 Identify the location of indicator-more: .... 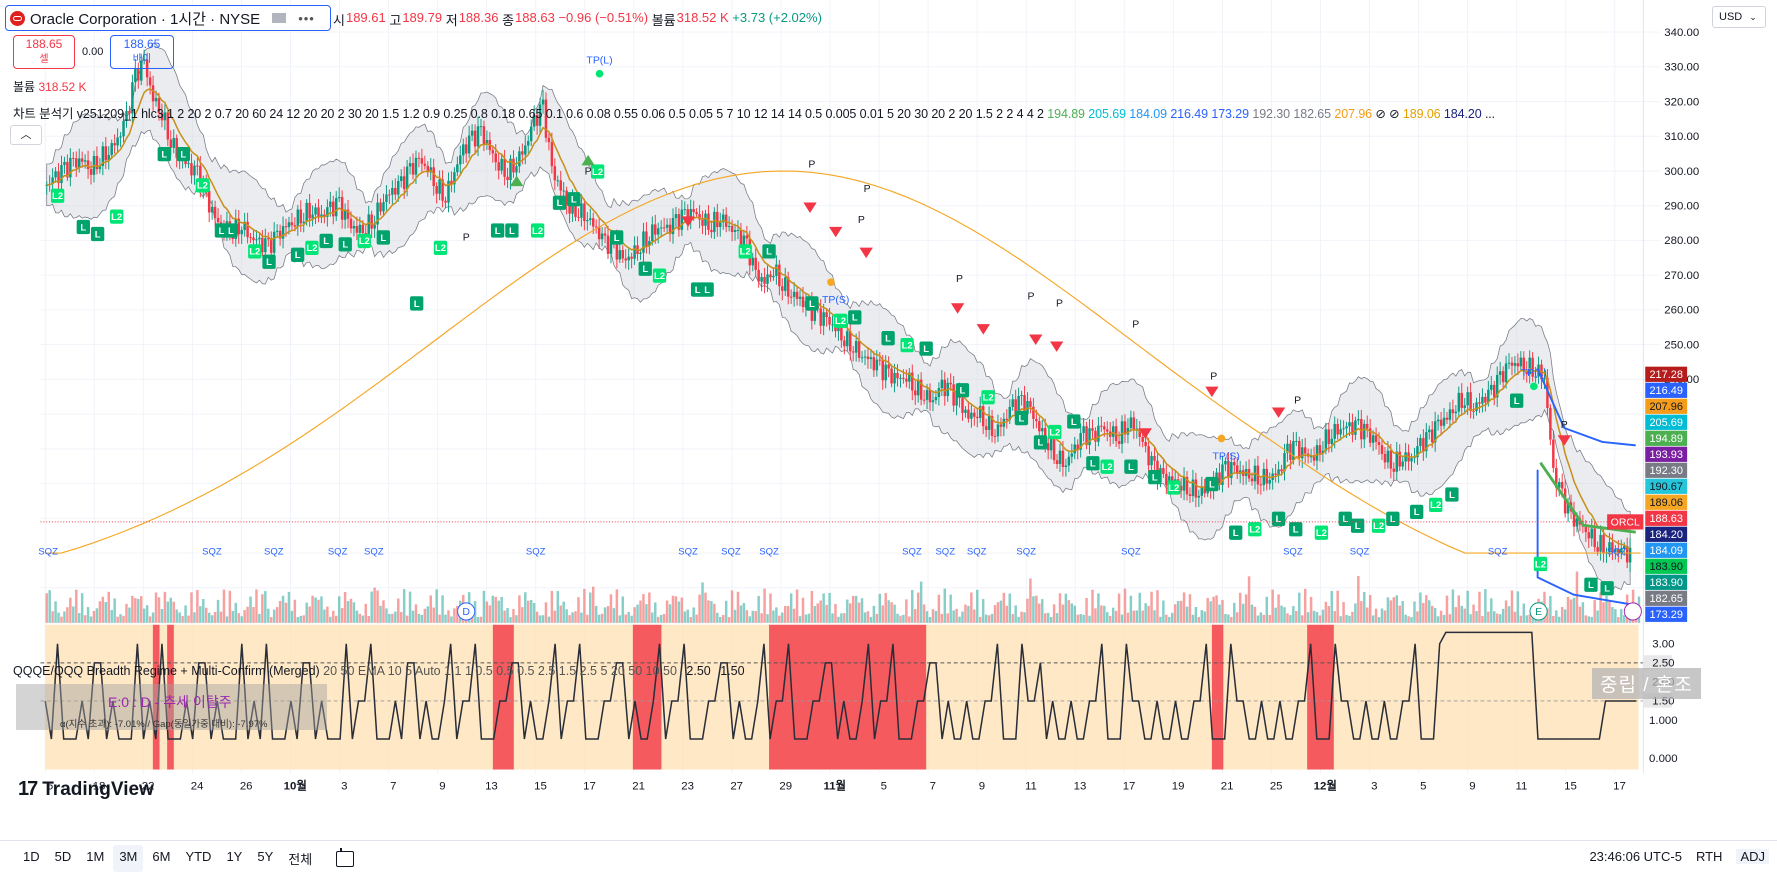
(1490, 114).